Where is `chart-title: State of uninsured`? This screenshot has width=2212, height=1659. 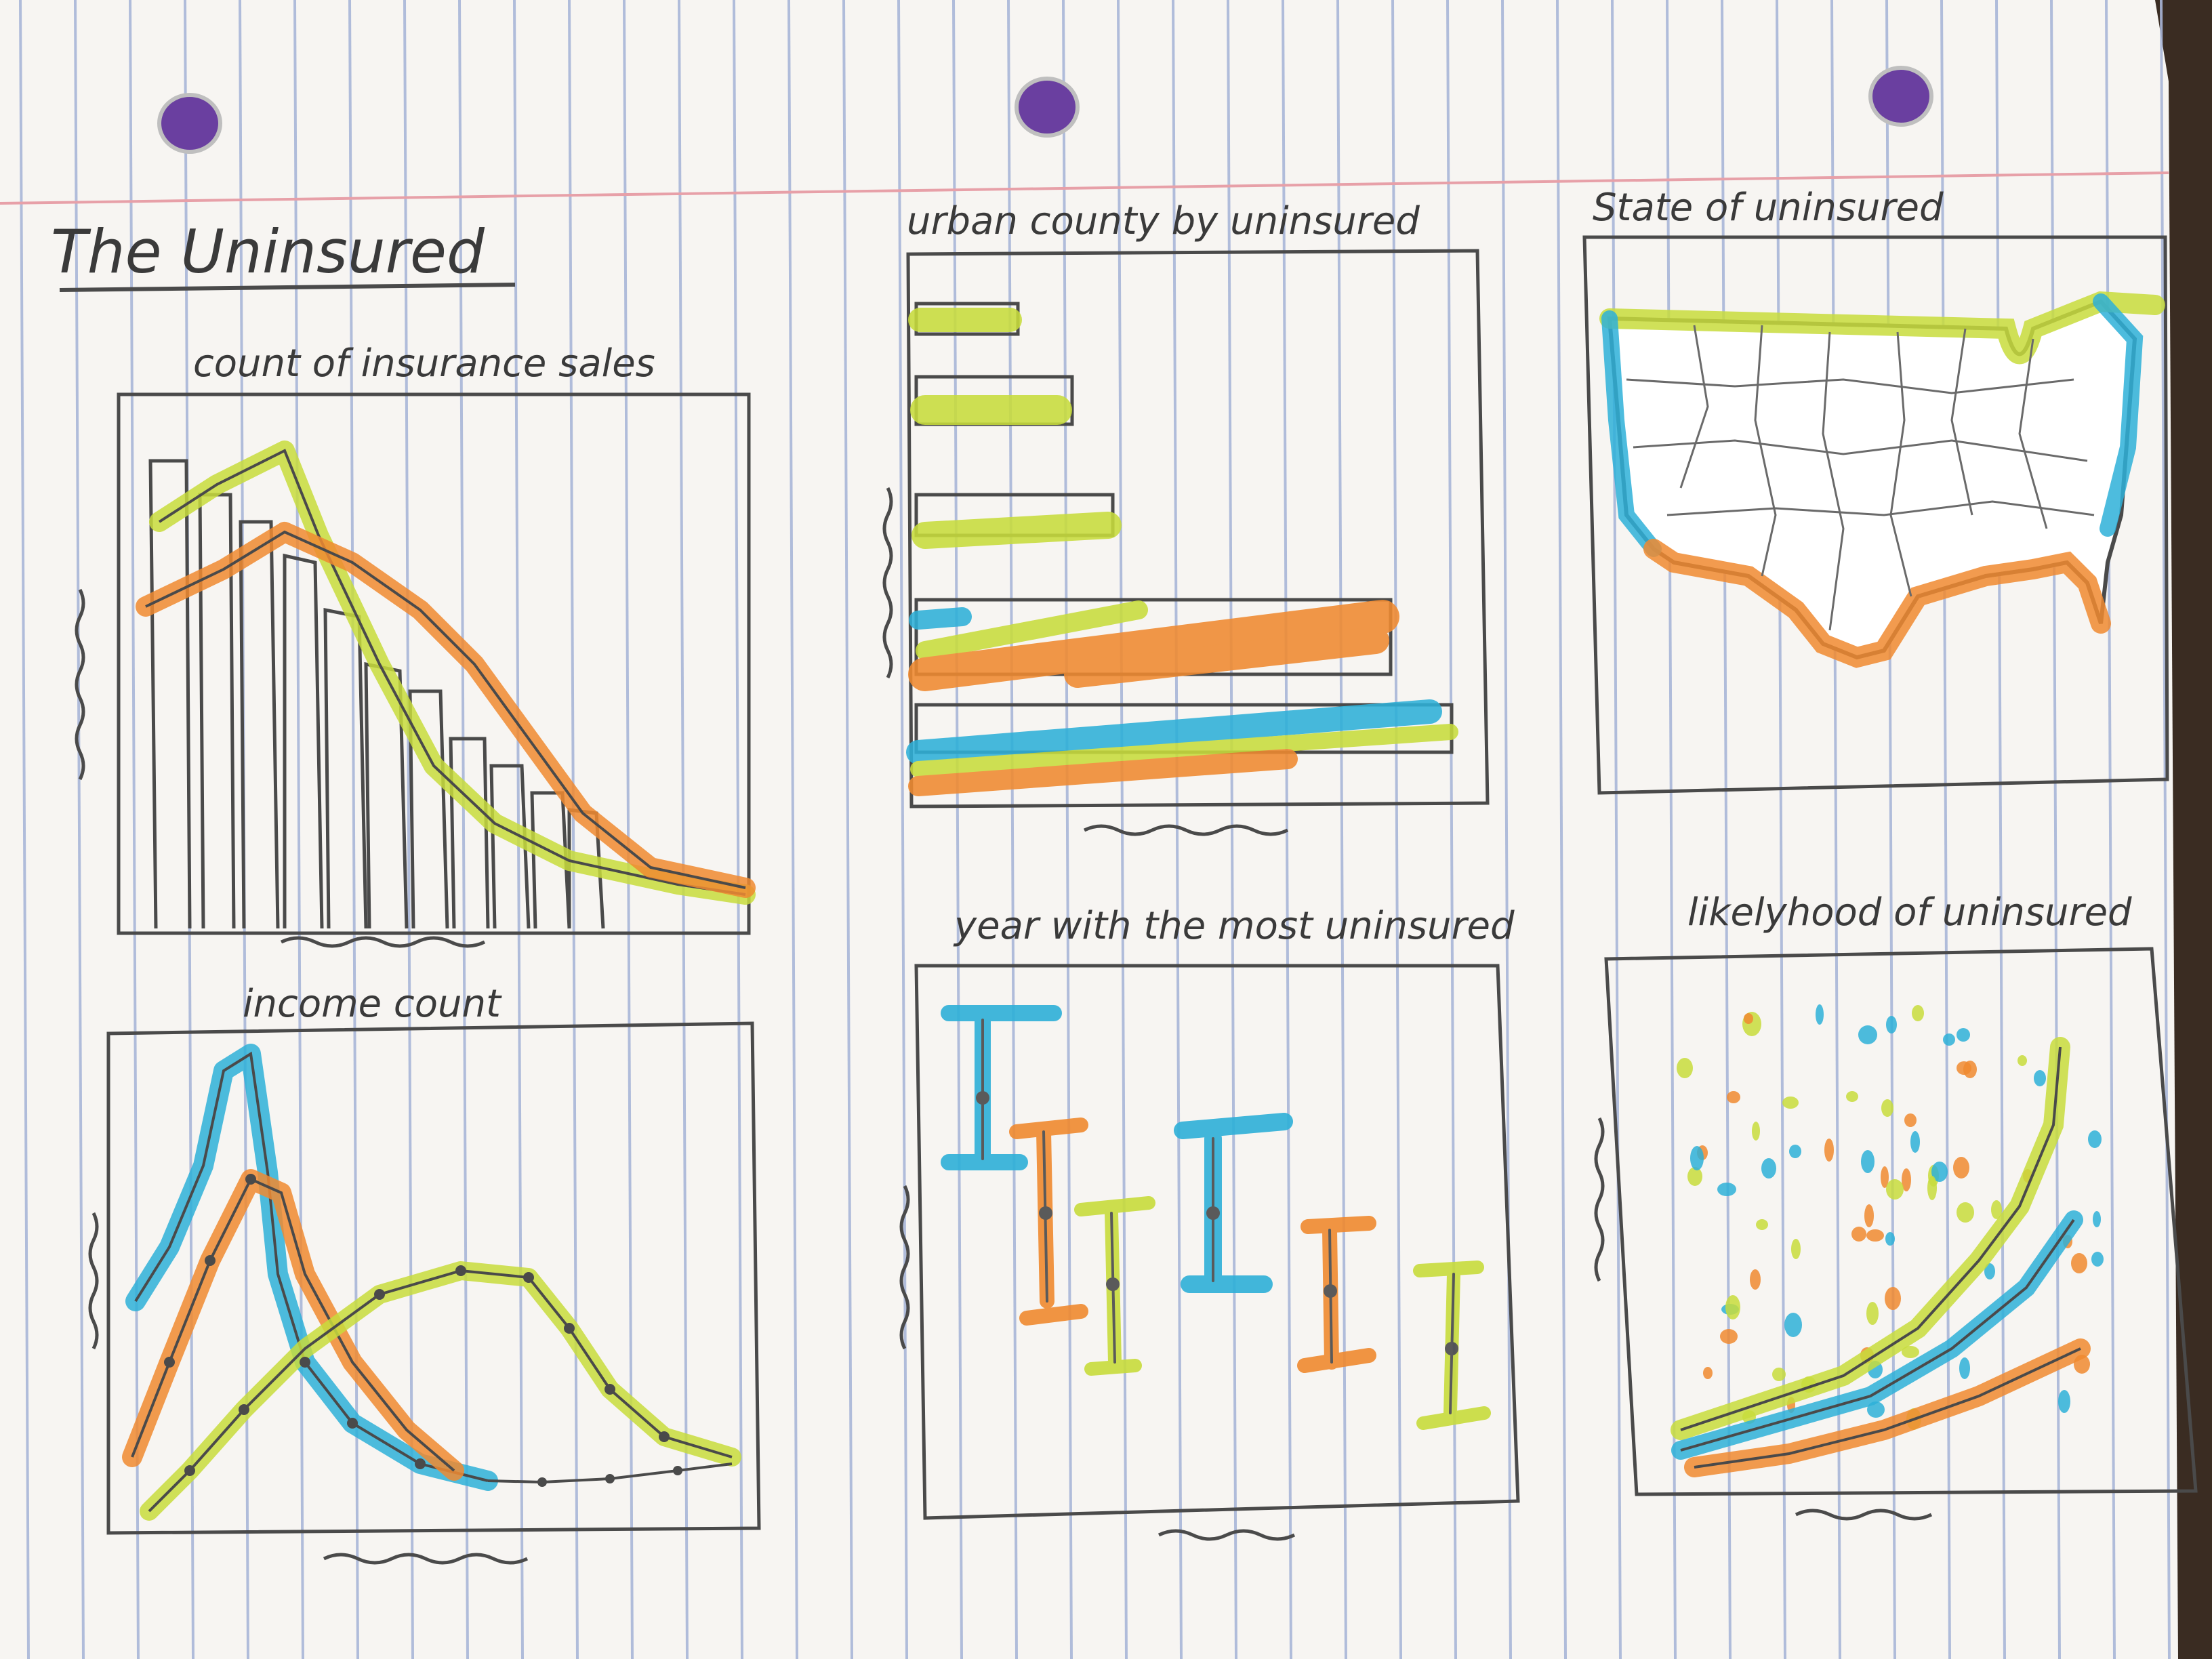
chart-title: State of uninsured is located at coordinates (1768, 208).